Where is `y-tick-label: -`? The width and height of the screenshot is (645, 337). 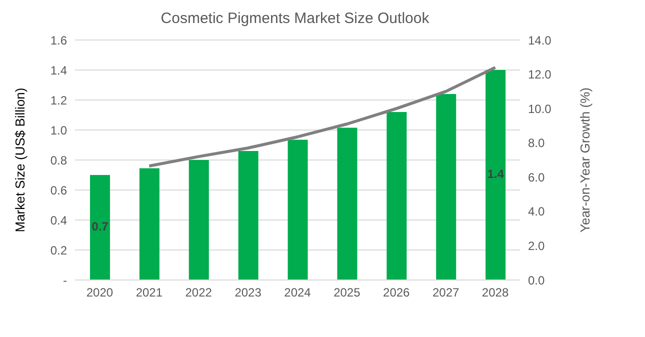
y-tick-label: - is located at coordinates (65, 280).